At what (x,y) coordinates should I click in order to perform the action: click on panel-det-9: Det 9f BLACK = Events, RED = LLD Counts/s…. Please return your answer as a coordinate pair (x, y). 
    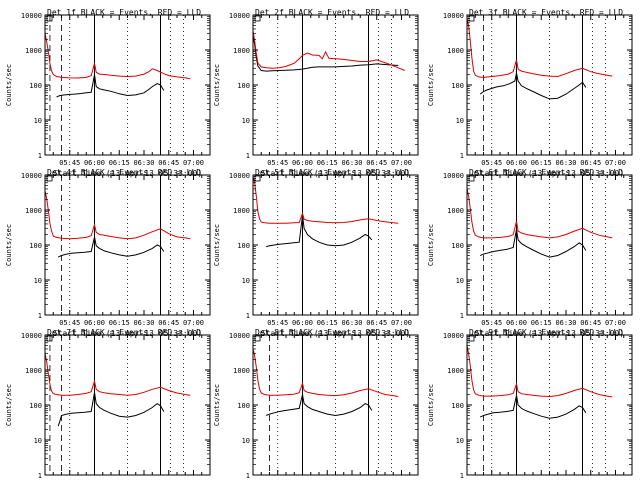
    Looking at the image, I should click on (530, 404).